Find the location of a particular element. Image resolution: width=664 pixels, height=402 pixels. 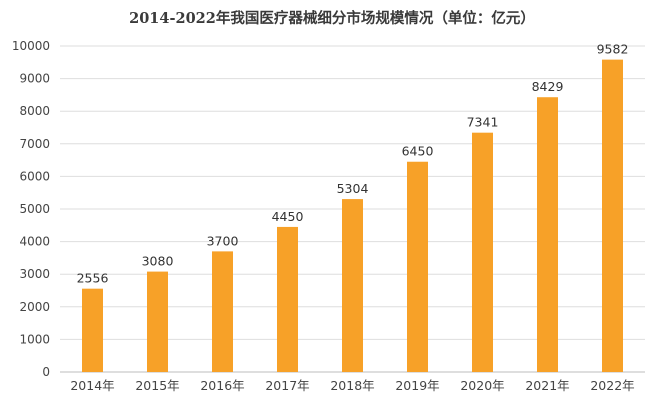

bar-value-label: 3700 is located at coordinates (223, 240).